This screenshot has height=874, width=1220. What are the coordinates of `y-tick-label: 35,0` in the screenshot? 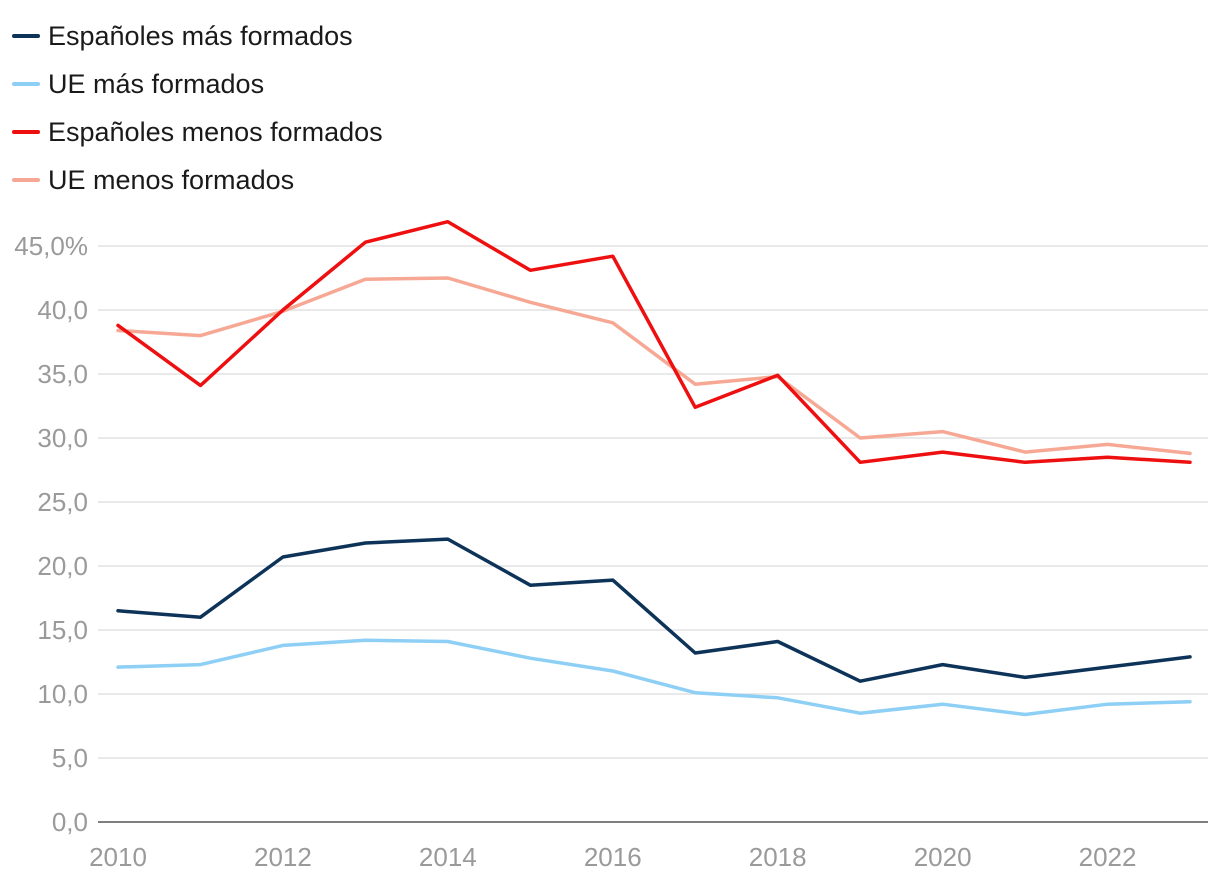 It's located at (62, 374).